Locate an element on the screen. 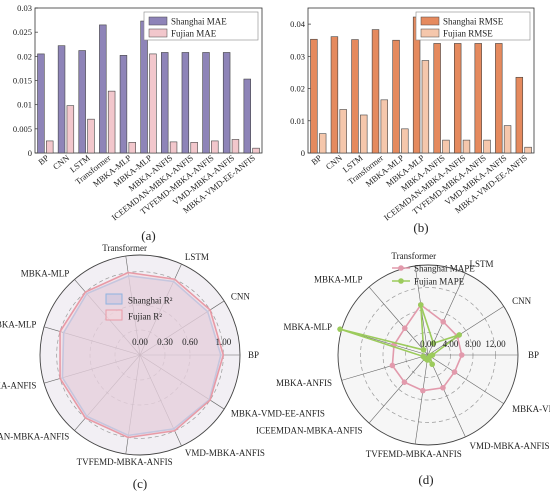 This screenshot has width=550, height=496. legend-label: Fujian MAE is located at coordinates (194, 34).